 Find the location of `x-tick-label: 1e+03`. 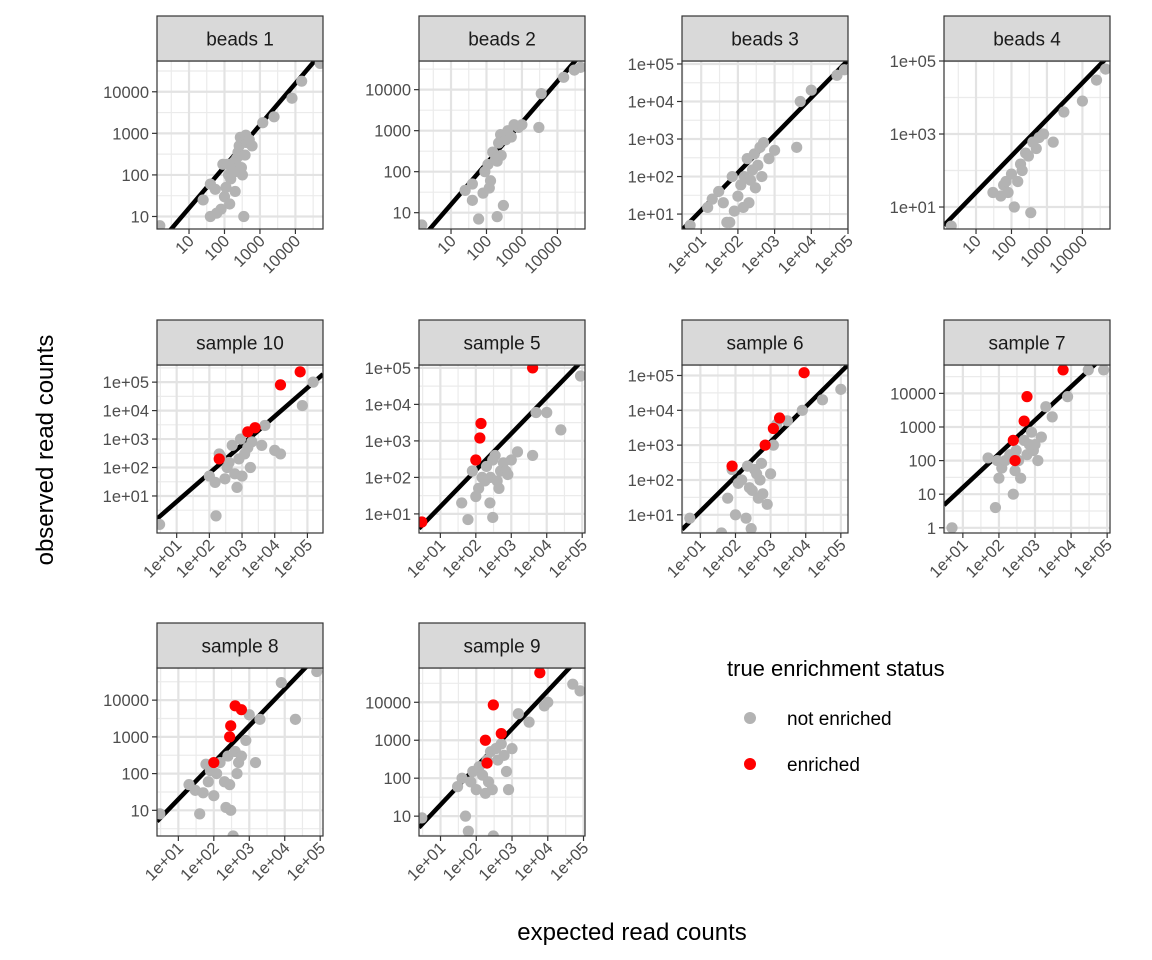

x-tick-label: 1e+03 is located at coordinates (1020, 558).